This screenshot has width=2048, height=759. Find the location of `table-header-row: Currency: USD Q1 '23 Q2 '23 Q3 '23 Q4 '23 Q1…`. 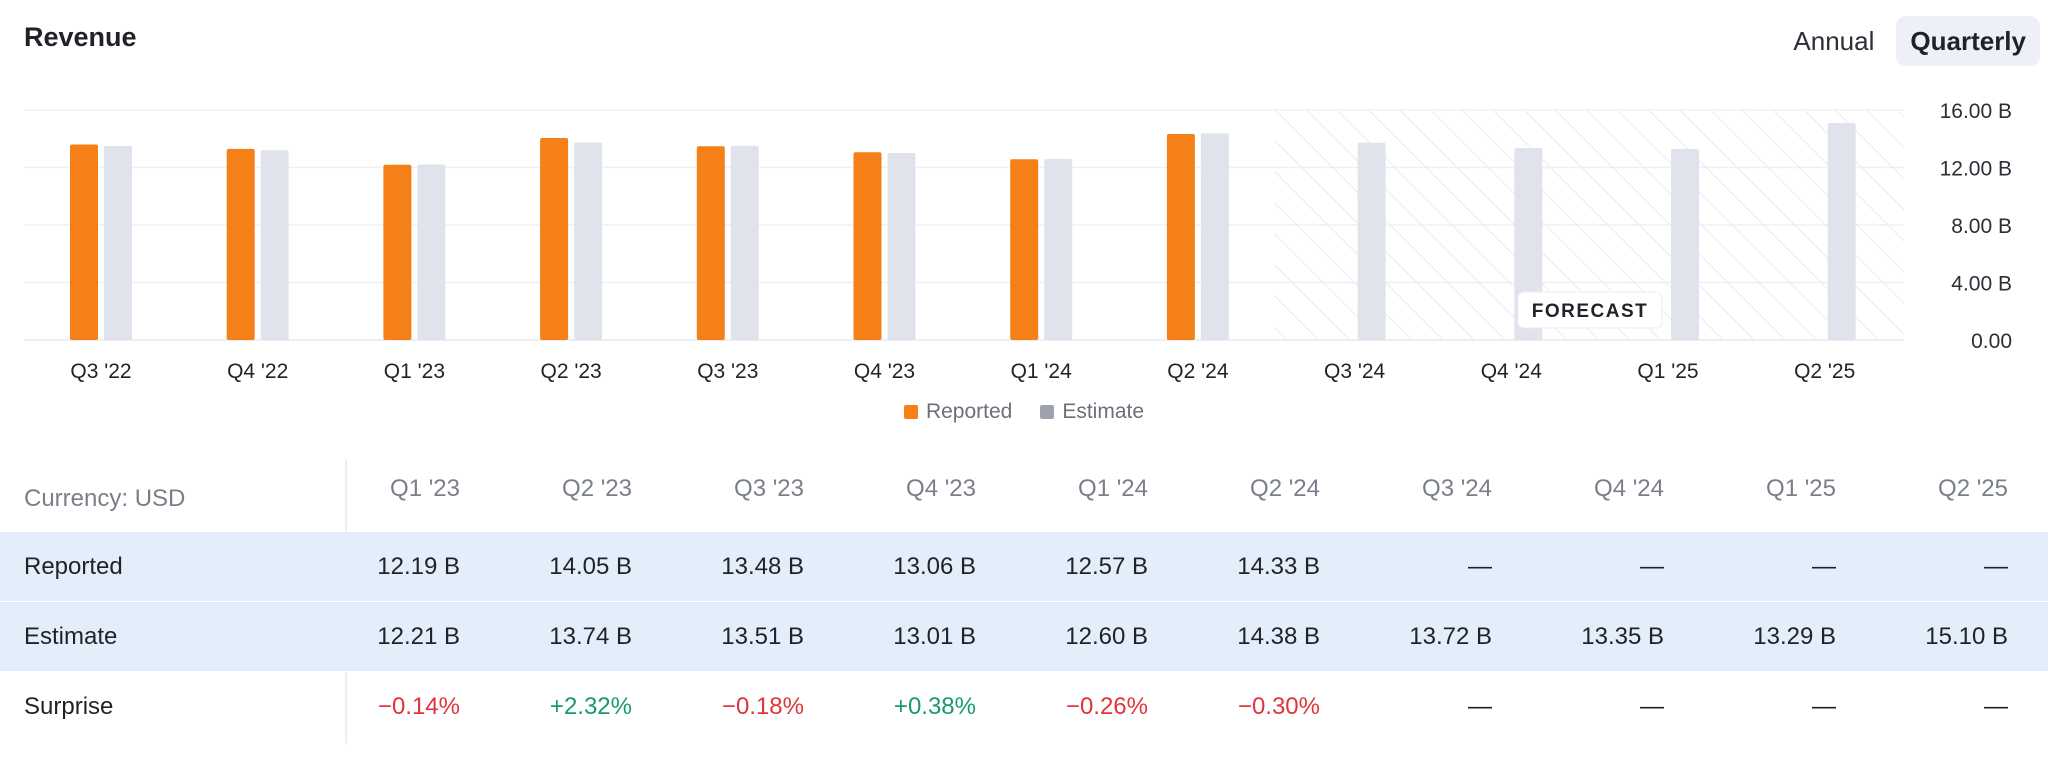

table-header-row: Currency: USD Q1 '23 Q2 '23 Q3 '23 Q4 '23 Q1… is located at coordinates (1024, 495).